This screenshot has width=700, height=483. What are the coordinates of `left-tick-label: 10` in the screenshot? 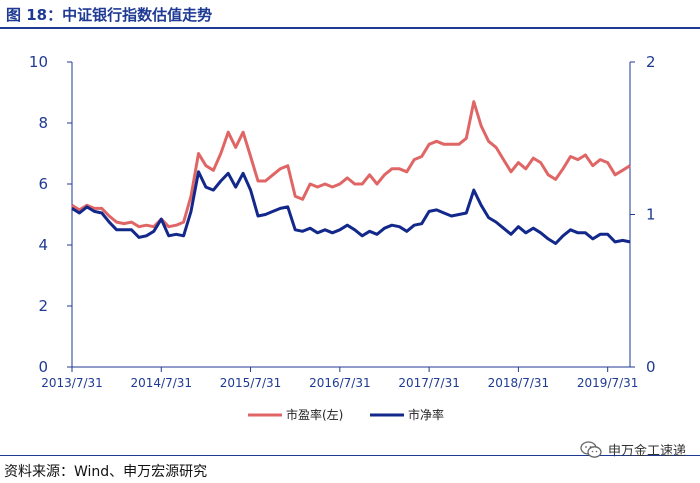 It's located at (38, 62).